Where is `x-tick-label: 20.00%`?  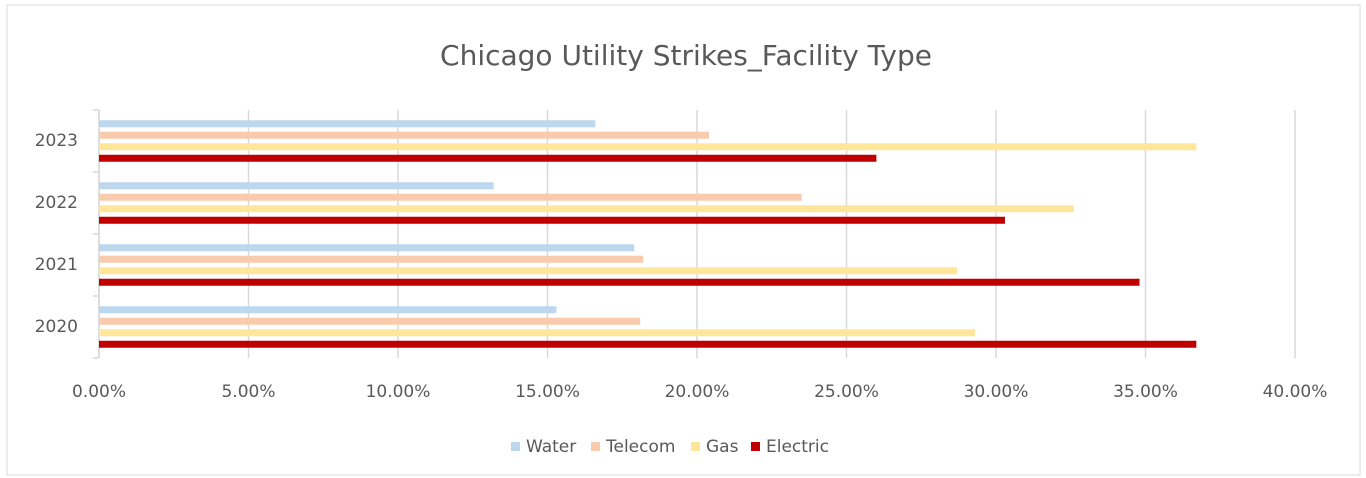 x-tick-label: 20.00% is located at coordinates (697, 392).